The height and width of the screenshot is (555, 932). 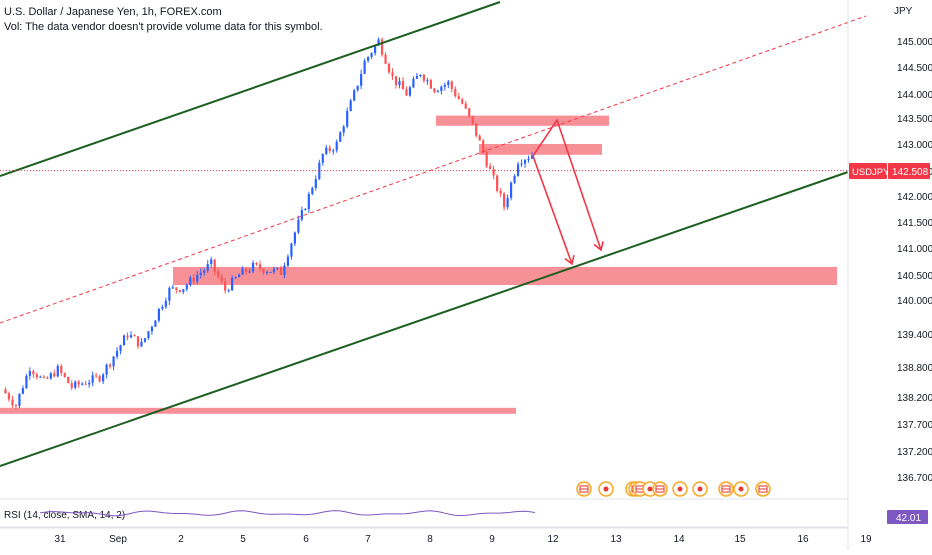 I want to click on price-badge-value: 142.508, so click(x=910, y=172).